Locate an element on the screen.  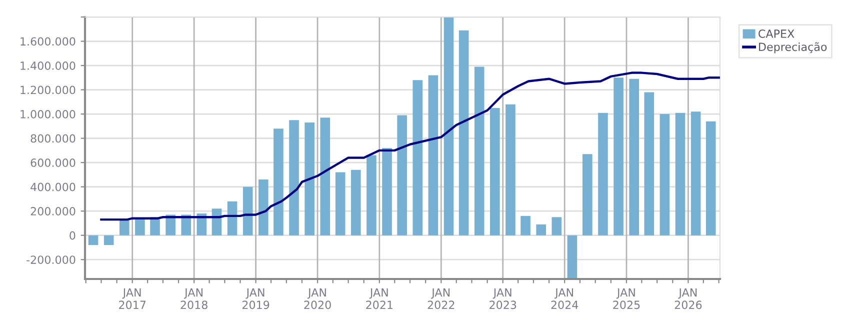
y-tick-label: 1.200.000 is located at coordinates (48, 90).